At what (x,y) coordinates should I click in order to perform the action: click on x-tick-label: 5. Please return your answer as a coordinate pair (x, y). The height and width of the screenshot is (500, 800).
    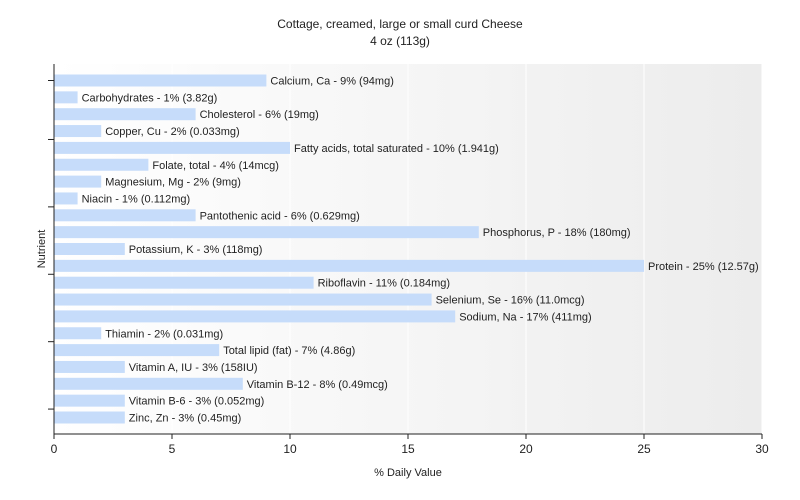
    Looking at the image, I should click on (172, 449).